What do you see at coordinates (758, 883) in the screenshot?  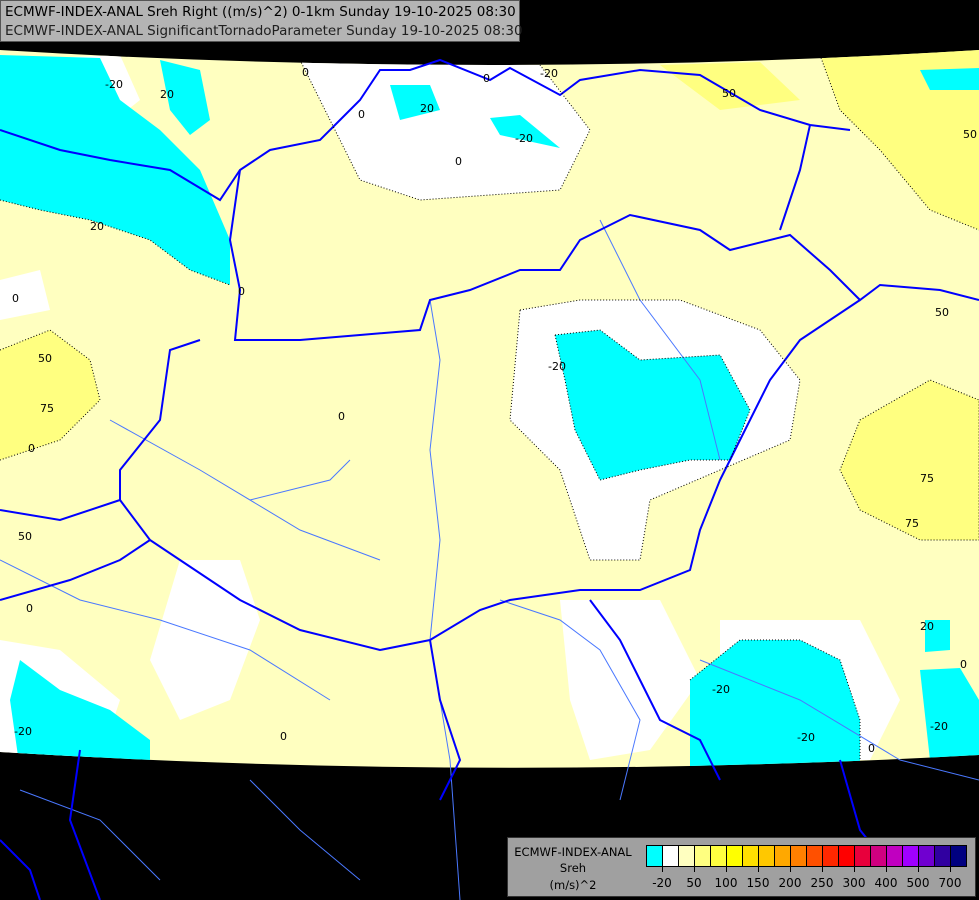 I see `legend-tick-label: 150` at bounding box center [758, 883].